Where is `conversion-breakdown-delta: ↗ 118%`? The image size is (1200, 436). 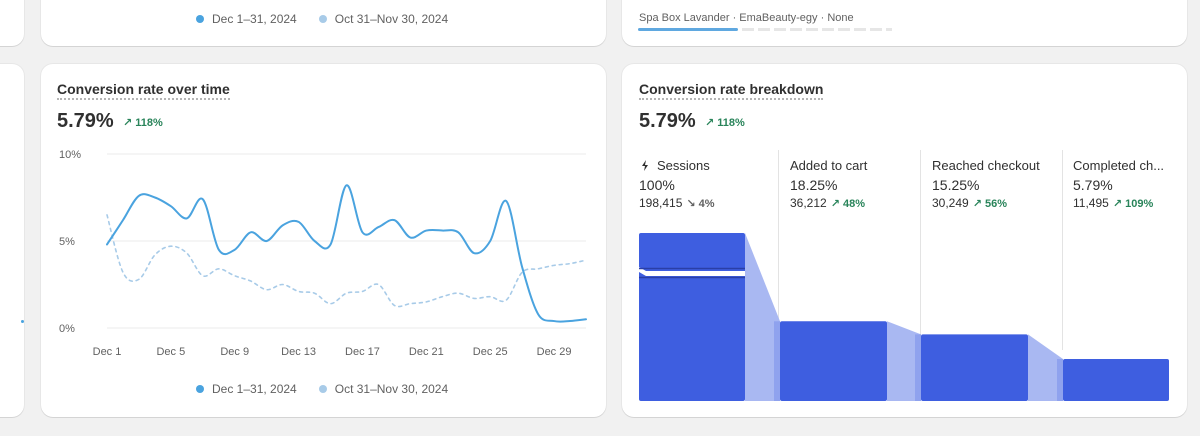
conversion-breakdown-delta: ↗ 118% is located at coordinates (725, 123).